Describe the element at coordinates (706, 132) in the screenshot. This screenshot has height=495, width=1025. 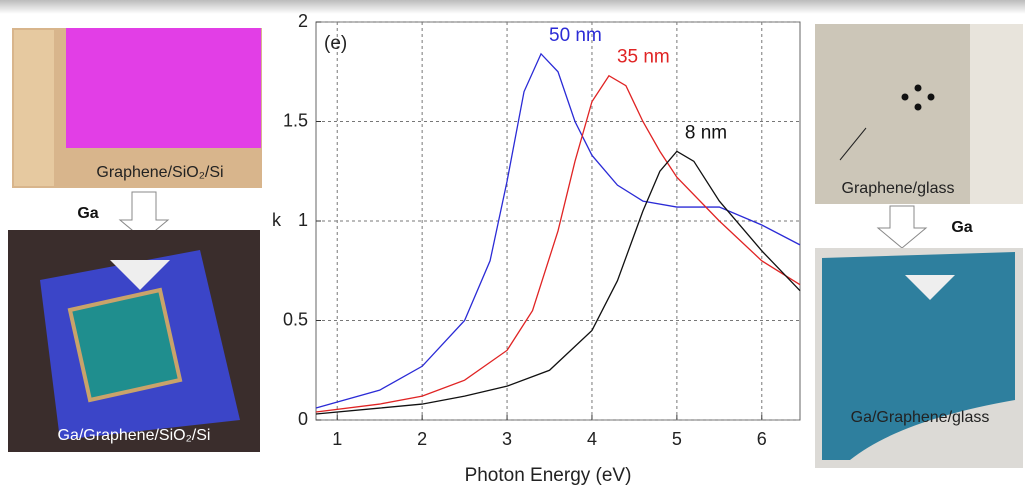
I see `series-label: 8 nm` at that location.